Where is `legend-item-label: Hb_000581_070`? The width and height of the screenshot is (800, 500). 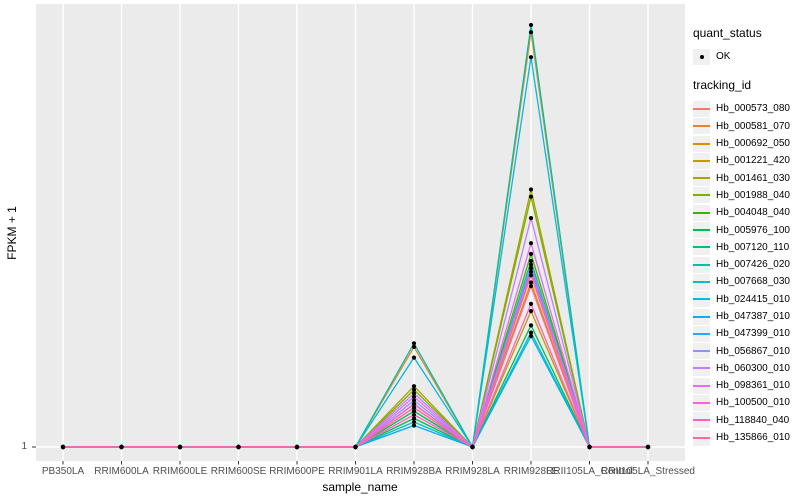 legend-item-label: Hb_000581_070 is located at coordinates (753, 126).